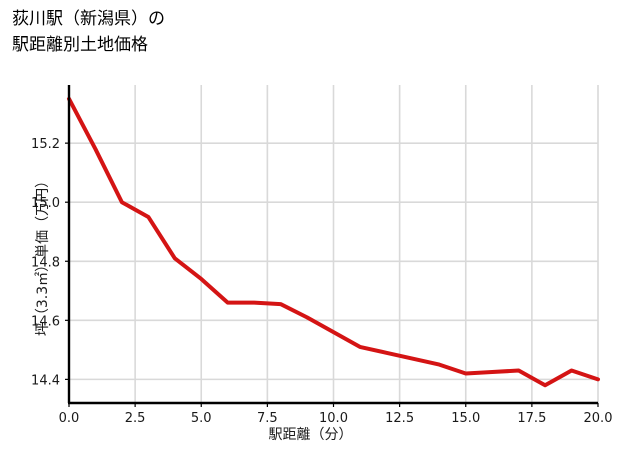 This screenshot has height=465, width=621. What do you see at coordinates (45, 203) in the screenshot?
I see `y-tick-label: 15.0` at bounding box center [45, 203].